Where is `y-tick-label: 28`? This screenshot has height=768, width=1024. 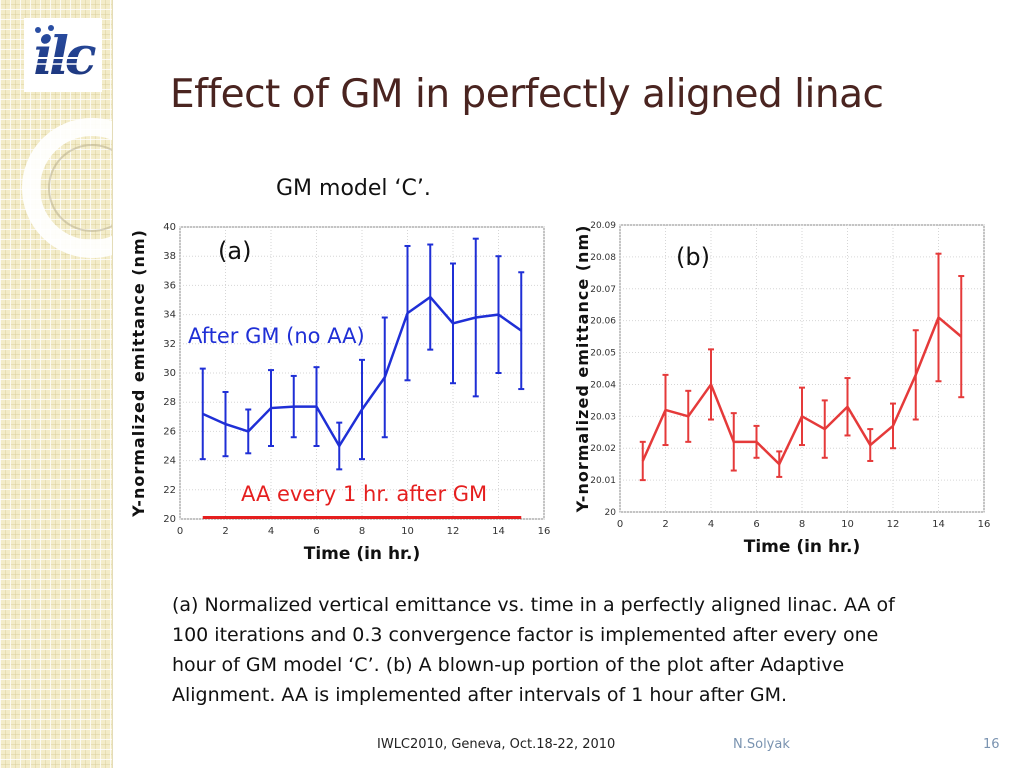
y-tick-label: 28 is located at coordinates (169, 402).